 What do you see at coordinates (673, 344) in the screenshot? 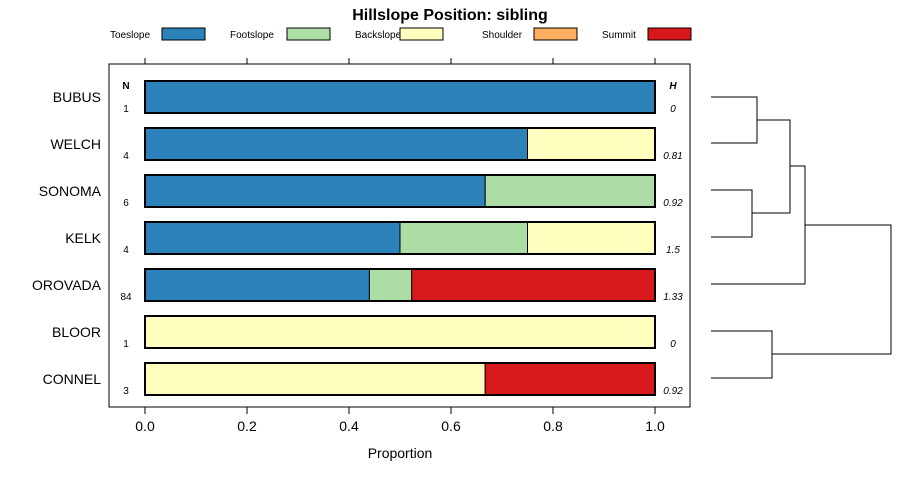
I see `h-value-bloor: 0` at bounding box center [673, 344].